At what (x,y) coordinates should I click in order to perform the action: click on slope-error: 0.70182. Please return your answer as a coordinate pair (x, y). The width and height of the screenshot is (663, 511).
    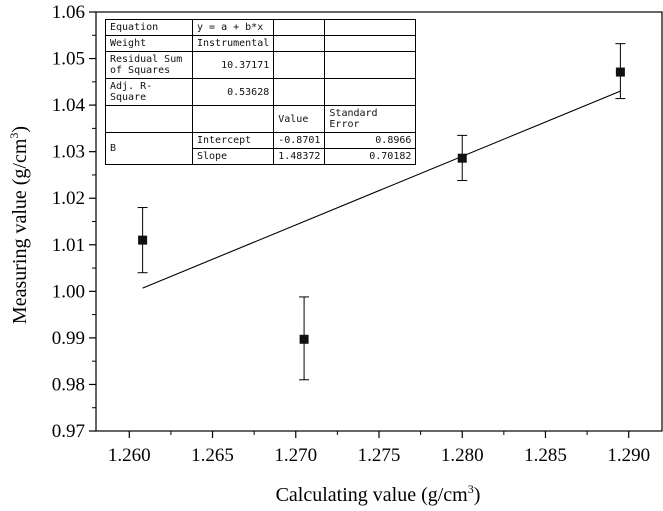
    Looking at the image, I should click on (370, 156).